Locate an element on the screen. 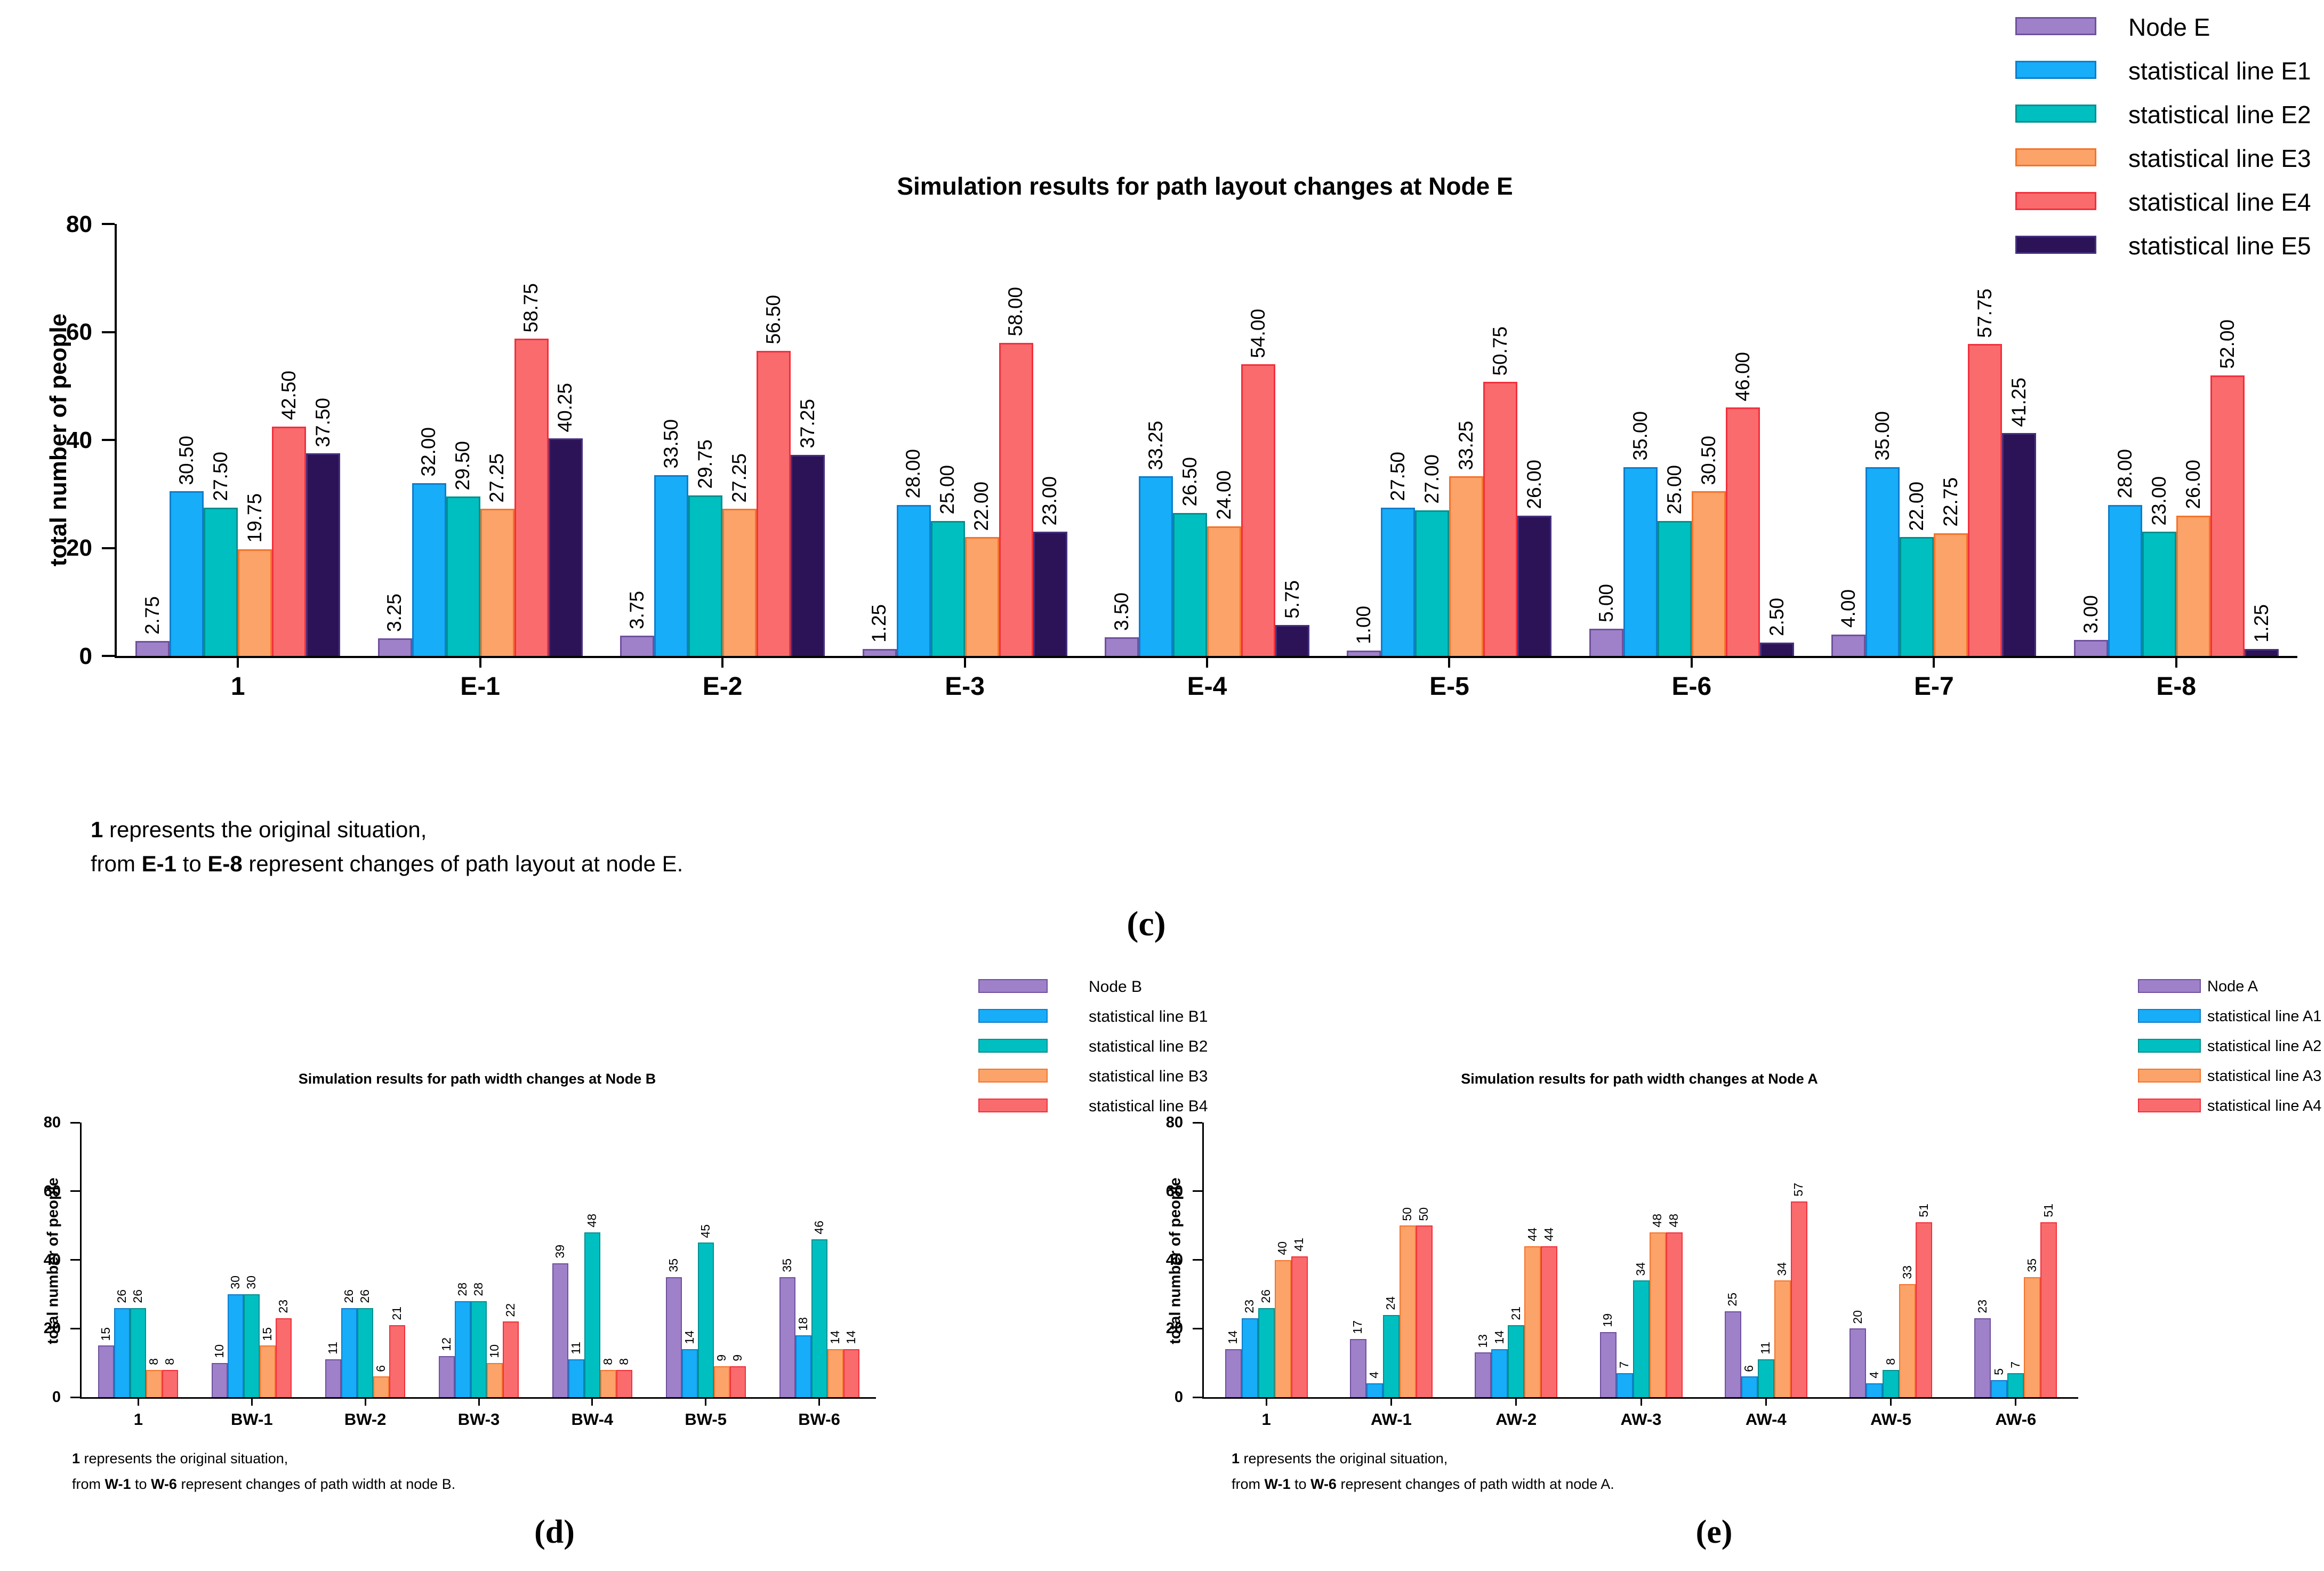 The width and height of the screenshot is (2324, 1571). legend-label: Node B is located at coordinates (1116, 987).